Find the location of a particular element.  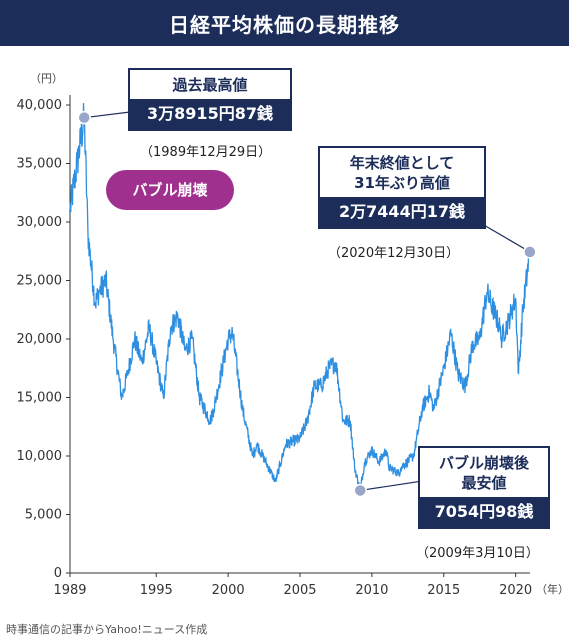

x-tick-label: 2010 is located at coordinates (371, 590).